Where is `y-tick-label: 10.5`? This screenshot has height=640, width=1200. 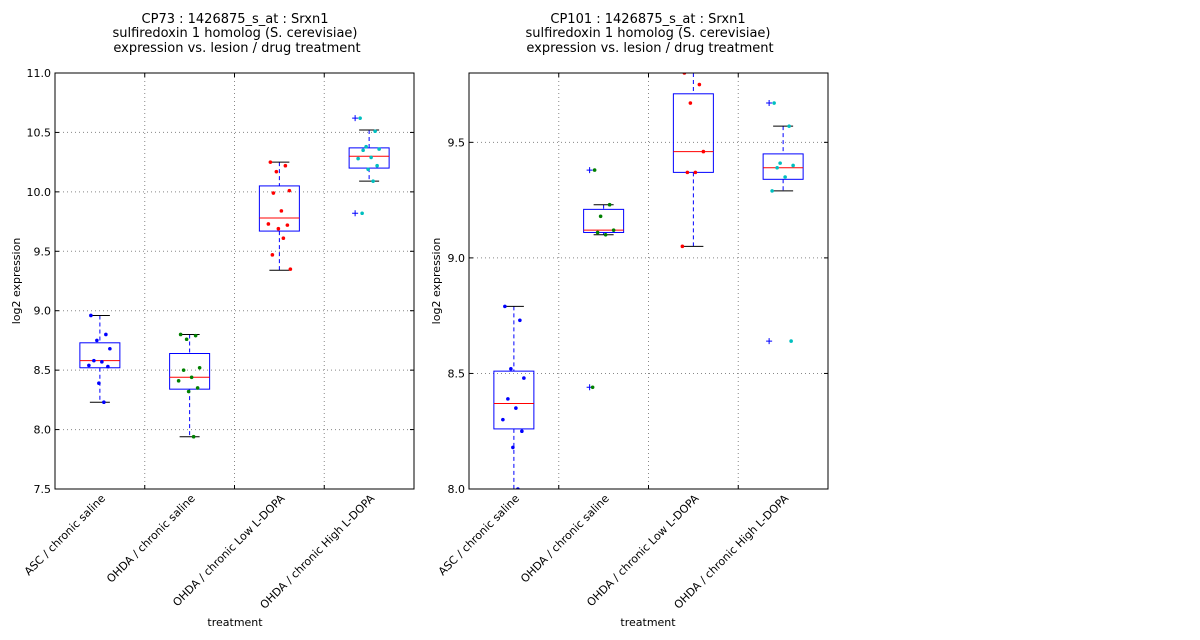
y-tick-label: 10.5 is located at coordinates (39, 132).